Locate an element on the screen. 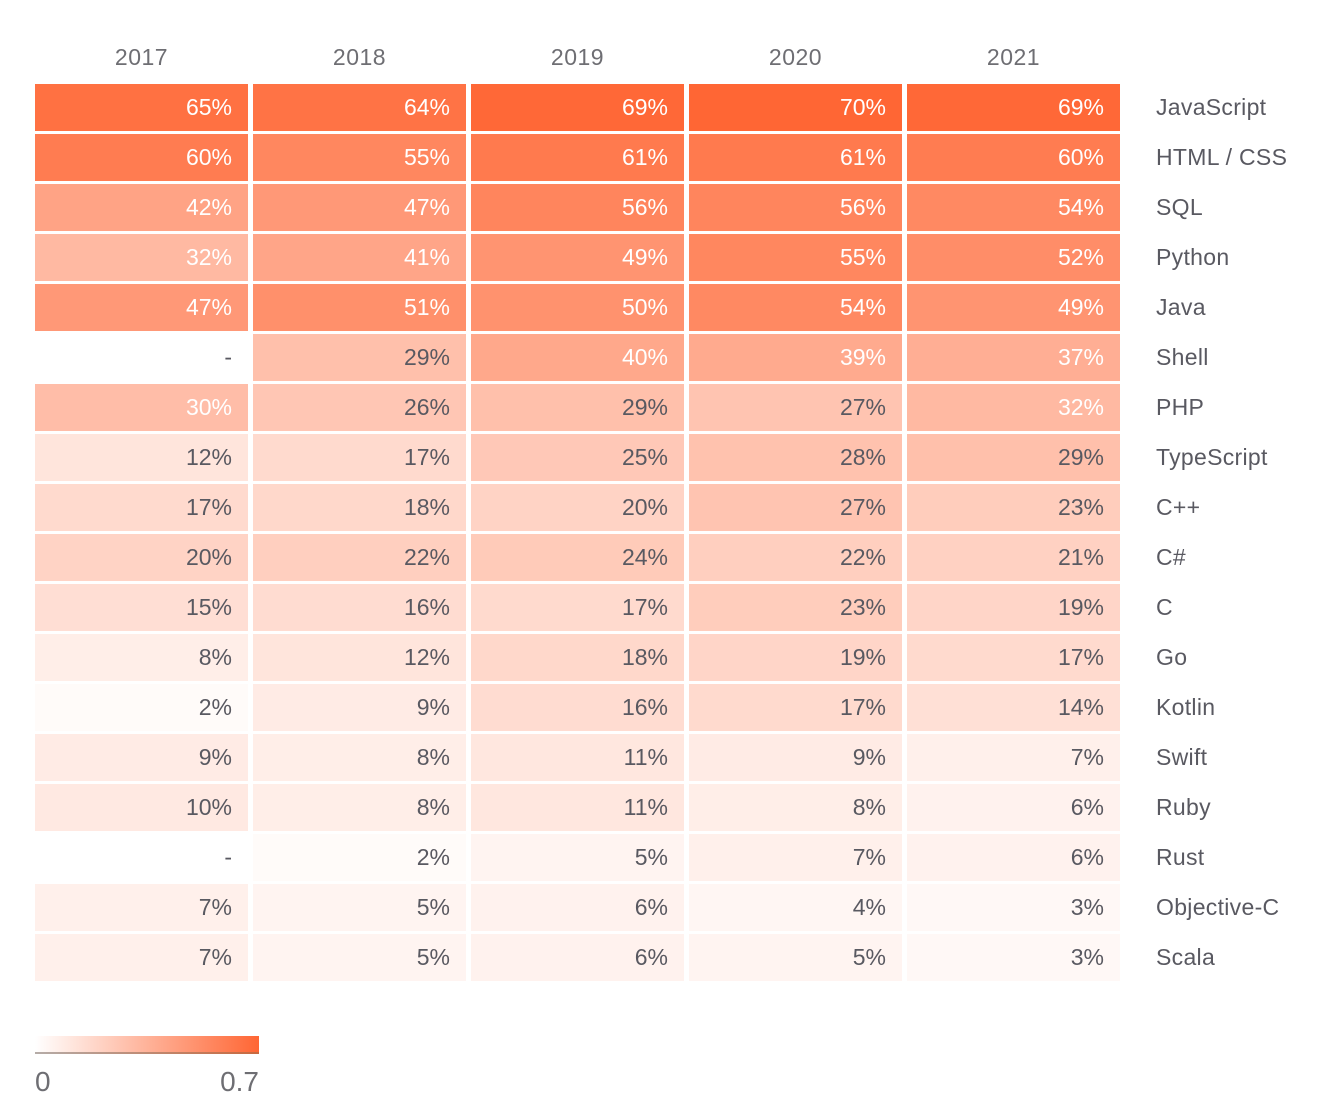 This screenshot has height=1116, width=1328. row-label: JavaScript is located at coordinates (1211, 107).